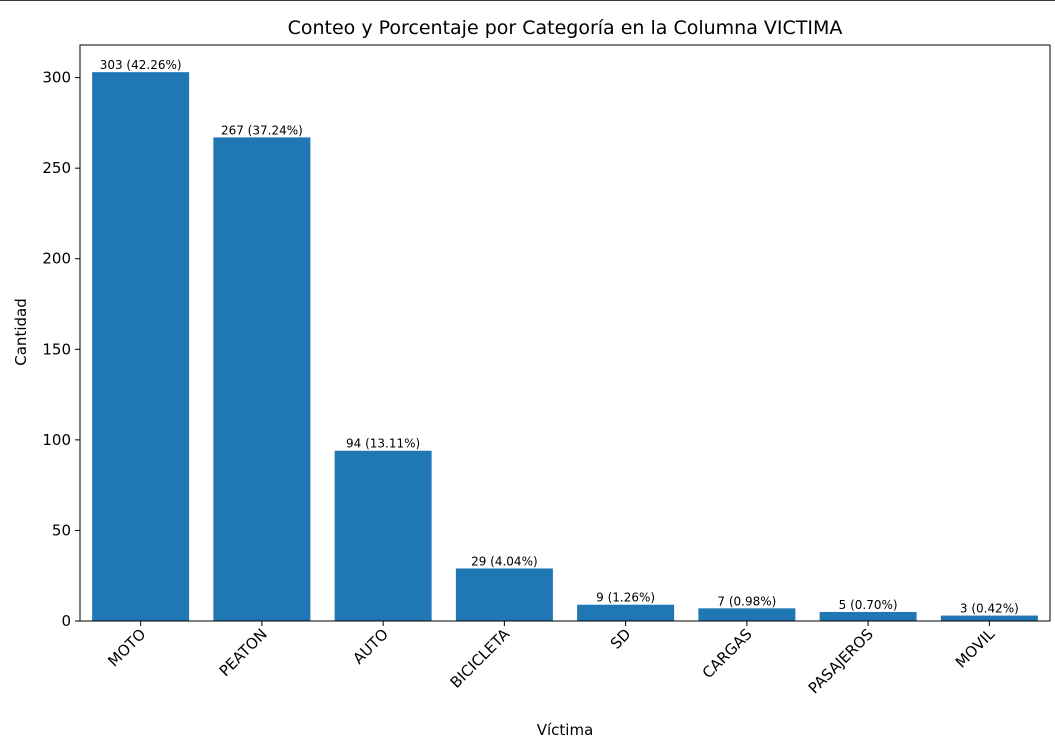 This screenshot has width=1055, height=748. I want to click on bar-cargas, so click(747, 614).